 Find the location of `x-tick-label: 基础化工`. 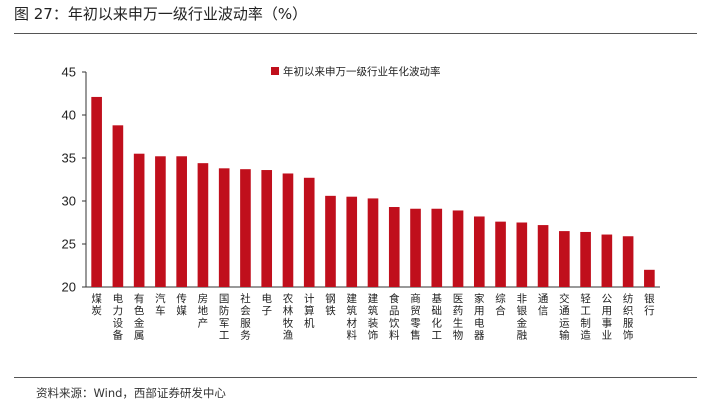

x-tick-label: 基础化工 is located at coordinates (437, 317).